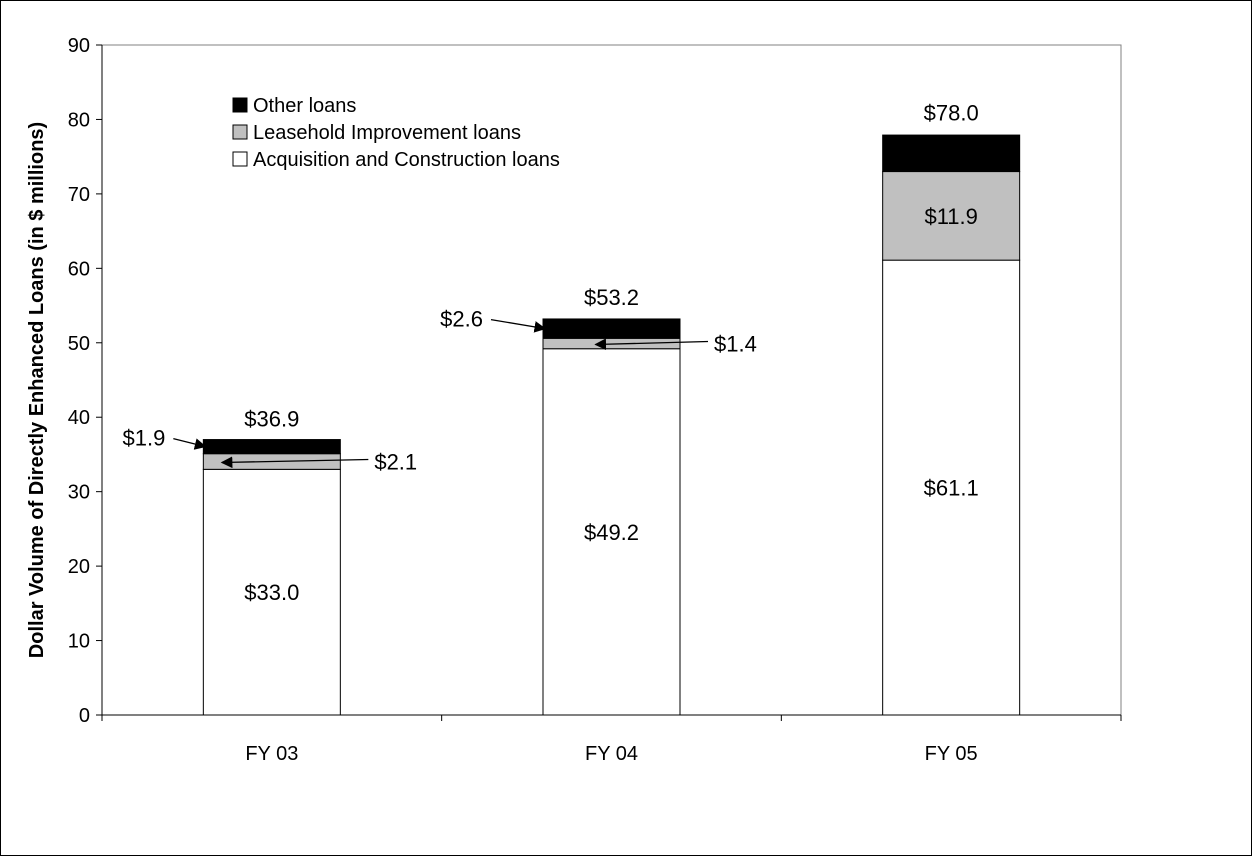 Image resolution: width=1252 pixels, height=856 pixels. What do you see at coordinates (387, 133) in the screenshot?
I see `legend-label: Leasehold Improvement loans` at bounding box center [387, 133].